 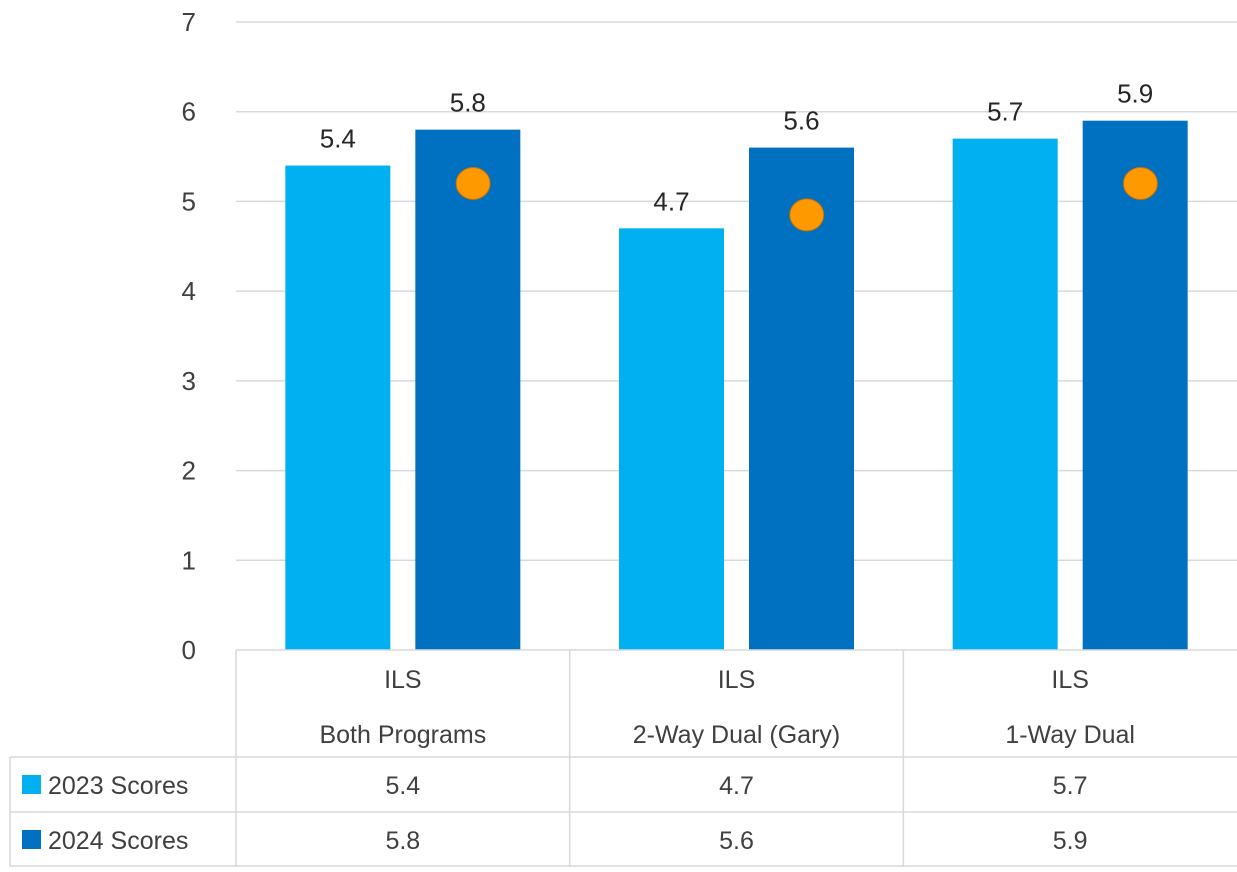 I want to click on category-label-line2: Both Programs, so click(x=402, y=735).